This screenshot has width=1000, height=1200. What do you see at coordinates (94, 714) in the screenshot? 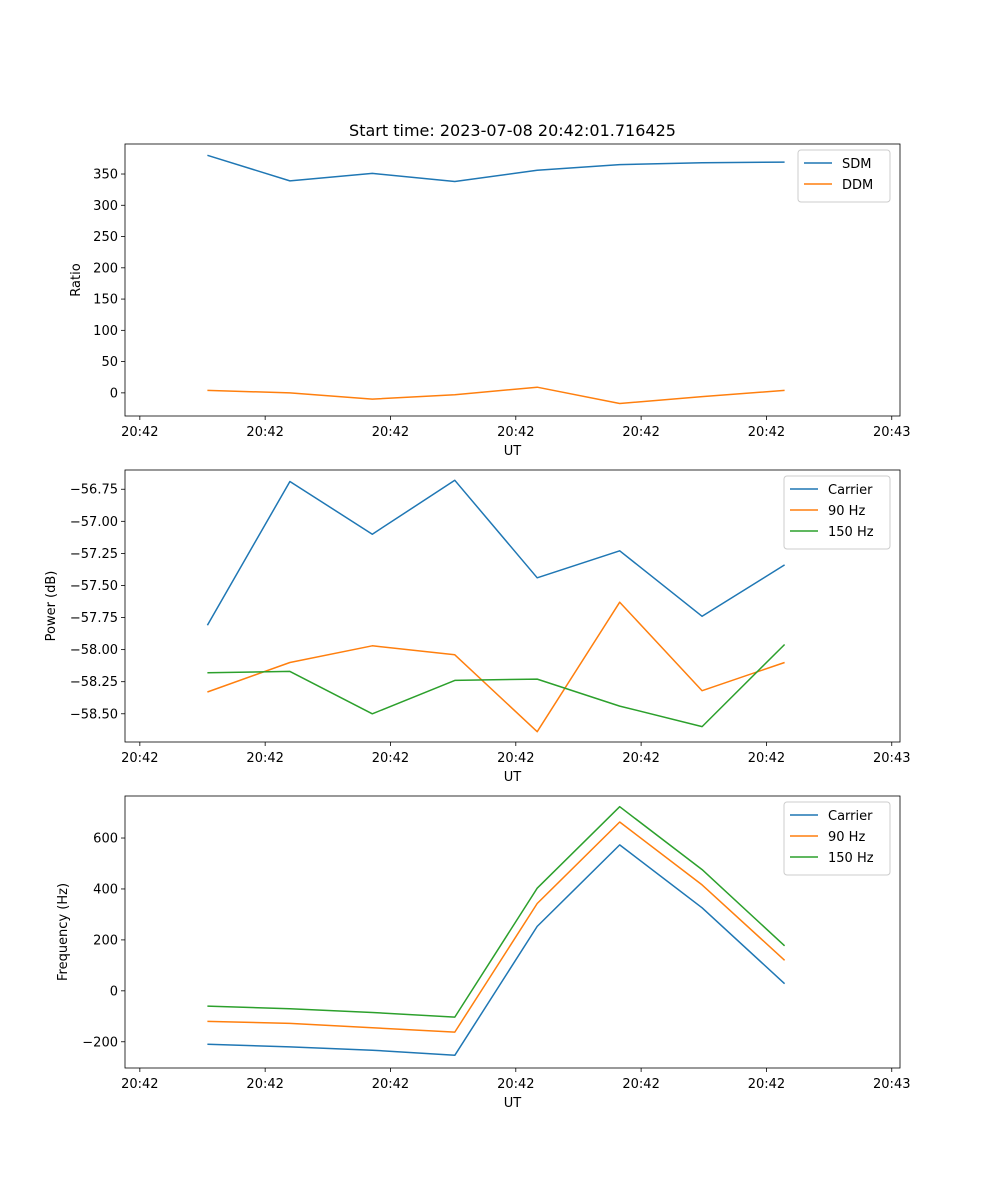
I see `y-tick-label: −58.50` at bounding box center [94, 714].